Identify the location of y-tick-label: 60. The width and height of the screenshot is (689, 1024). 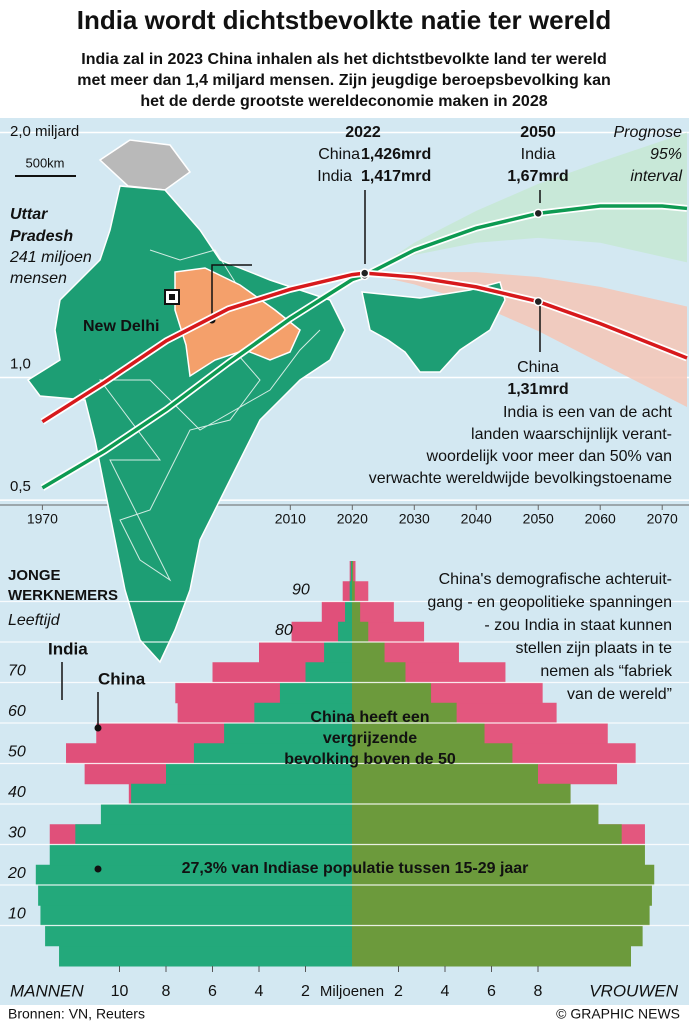
(17, 711).